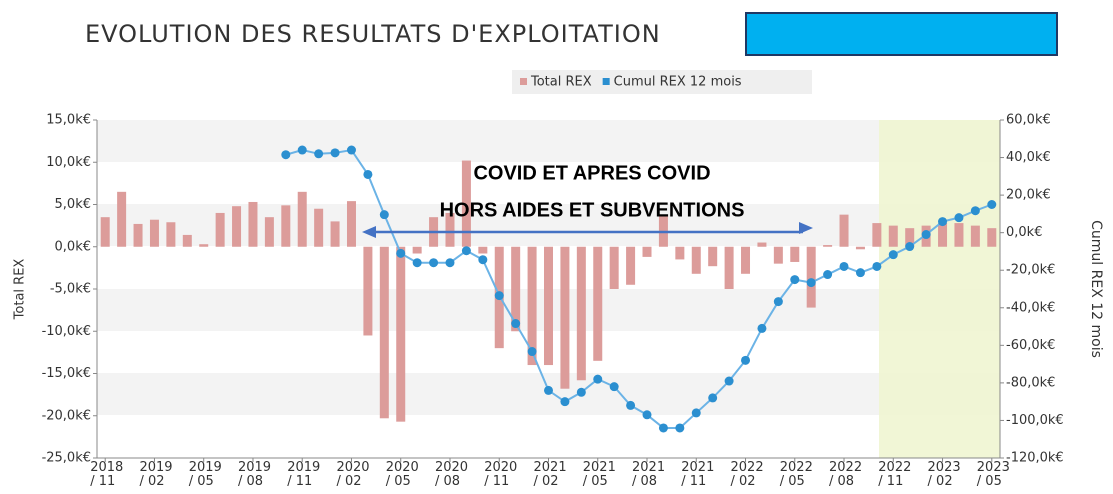 This screenshot has width=1113, height=494. Describe the element at coordinates (1024, 232) in the screenshot. I see `y2-tick-label: 0,0k€` at that location.